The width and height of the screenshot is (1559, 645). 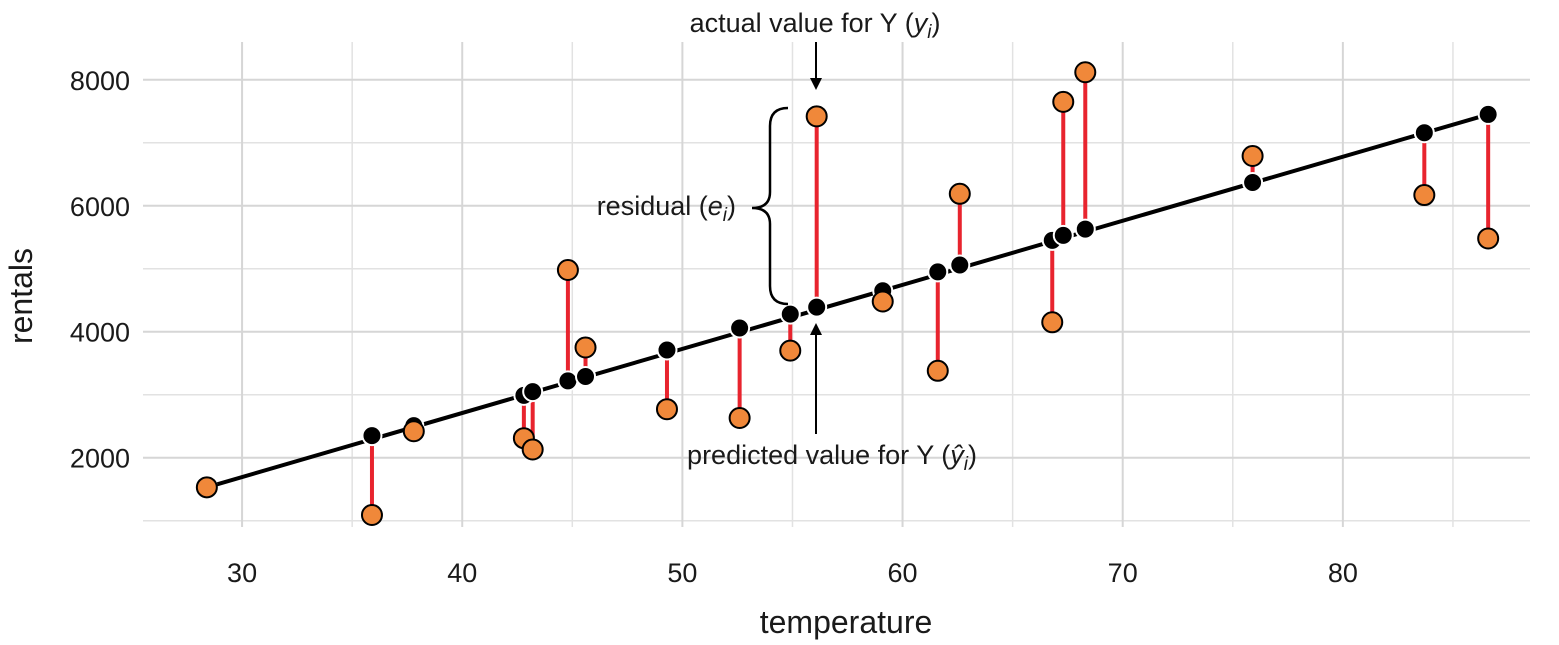 What do you see at coordinates (832, 399) in the screenshot?
I see `annotation-predicted: predicted value for Y (ŷi)` at bounding box center [832, 399].